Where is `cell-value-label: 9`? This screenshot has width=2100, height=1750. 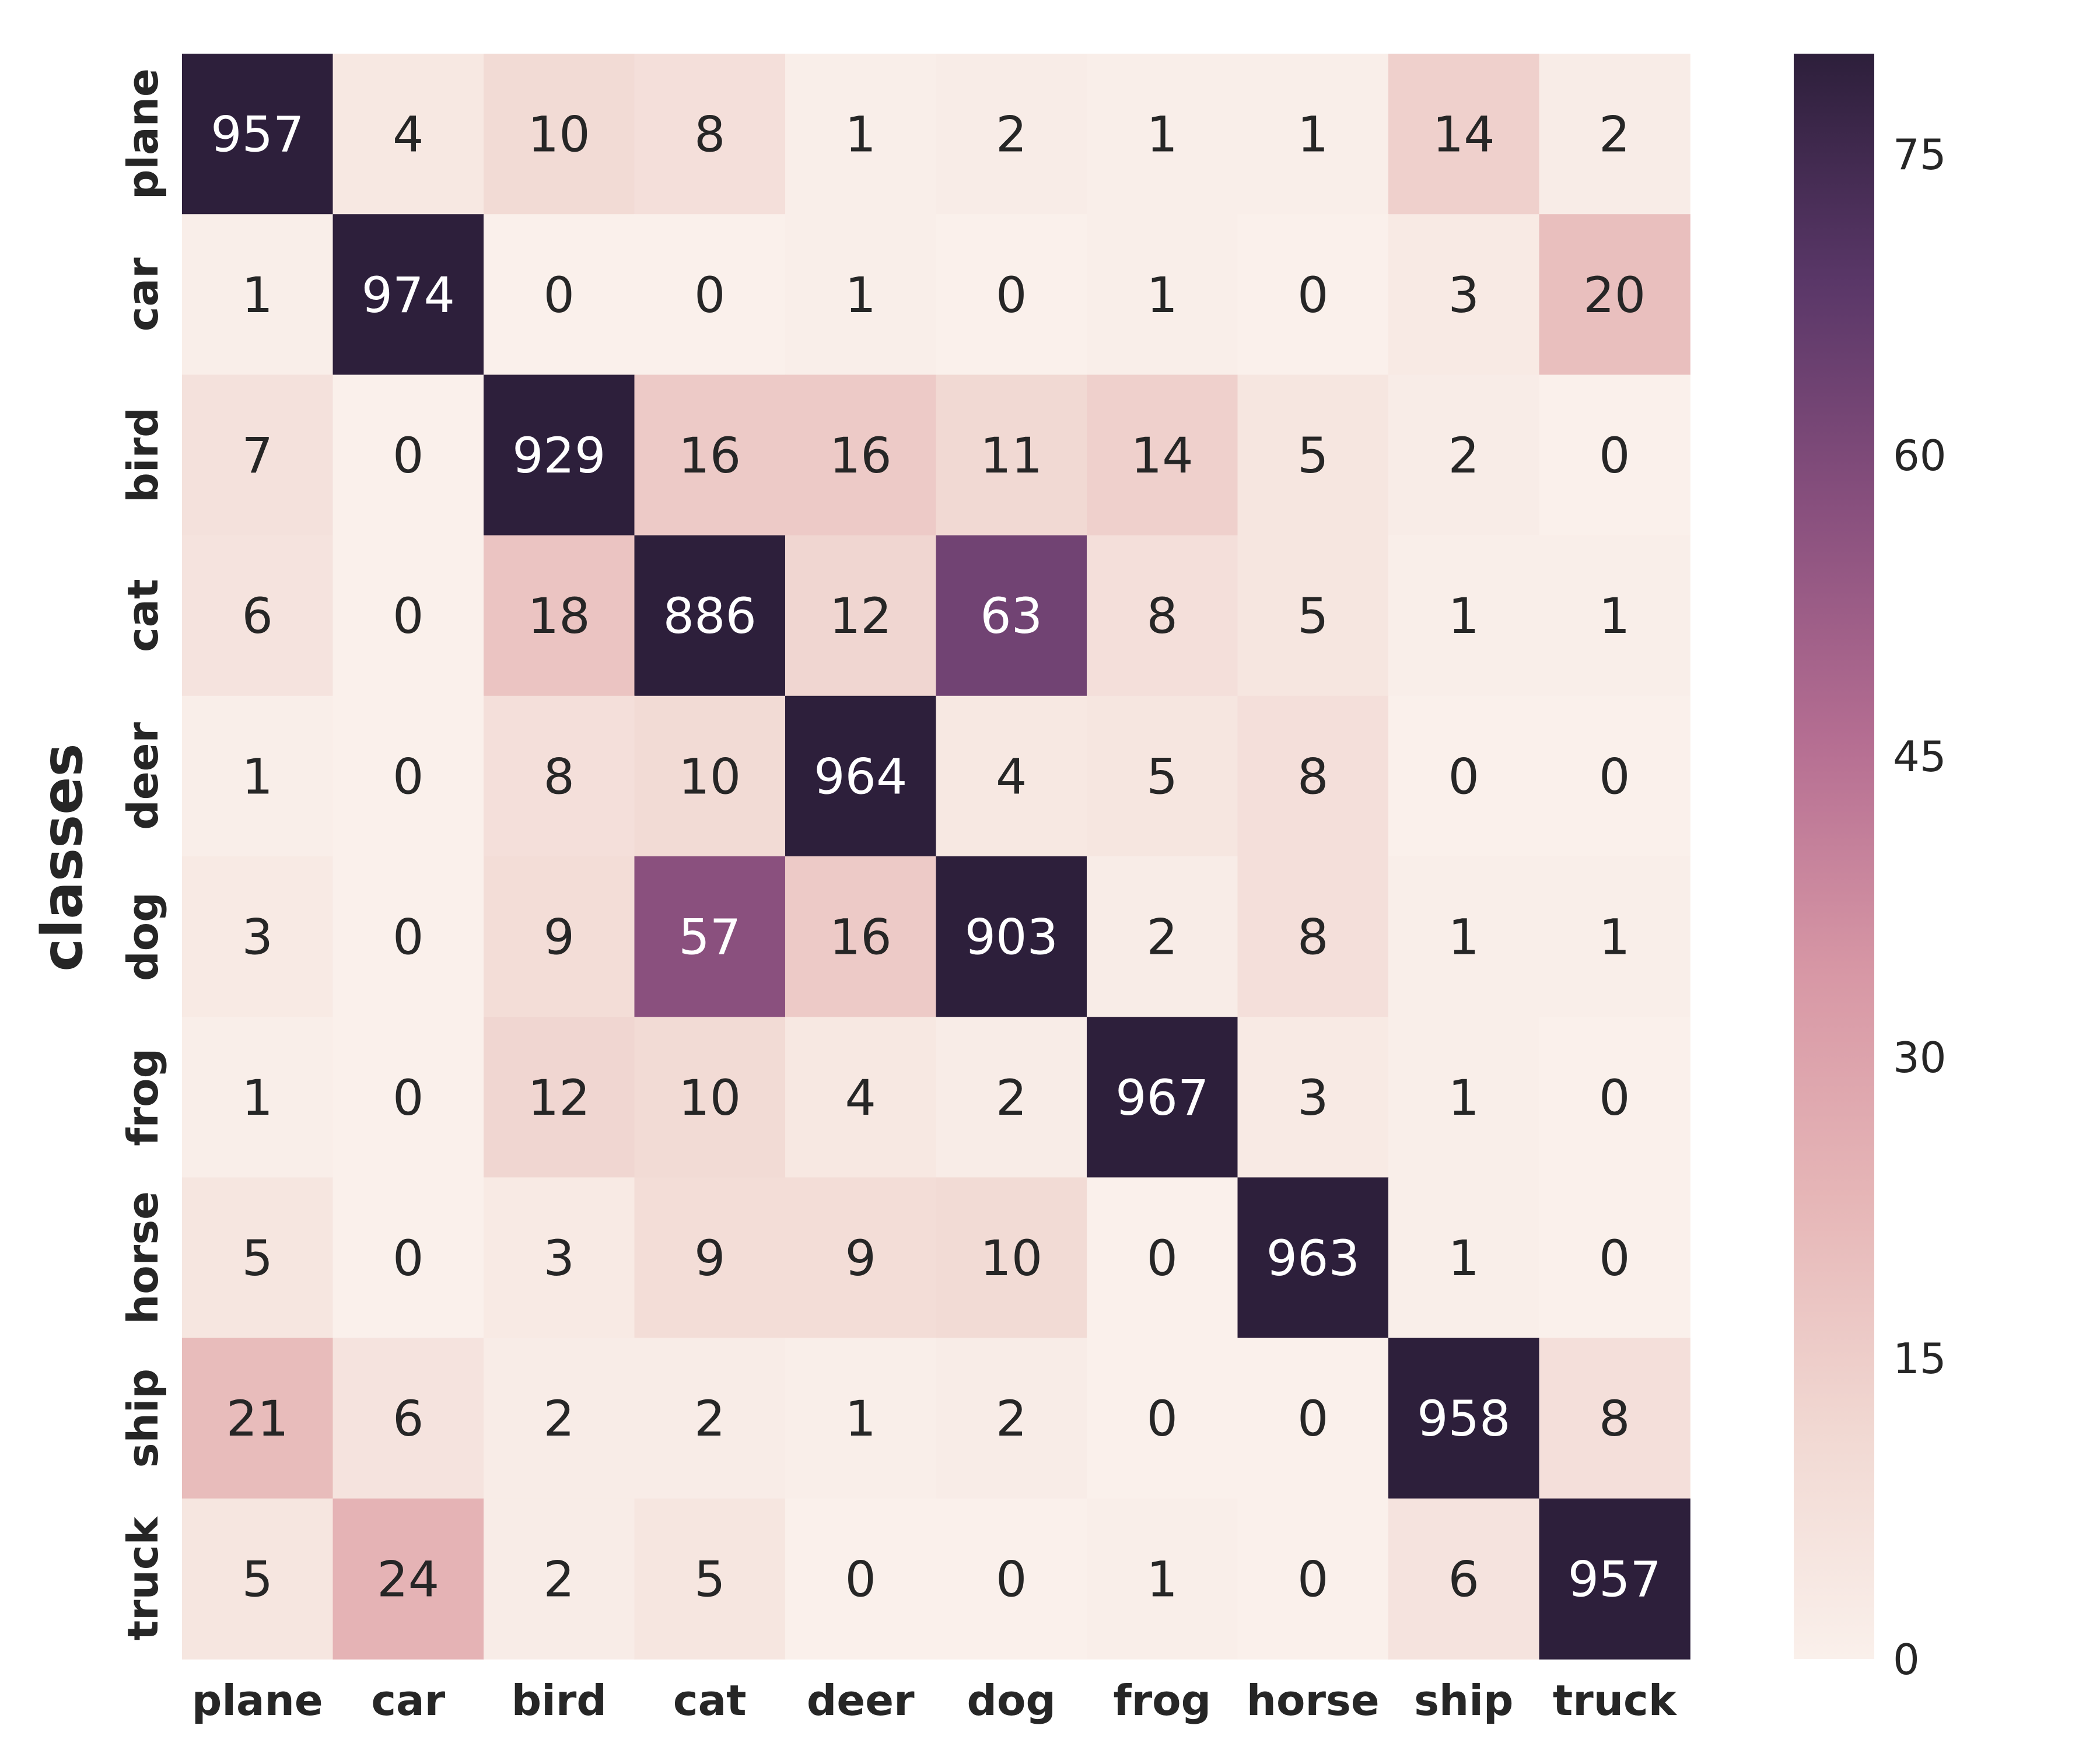
cell-value-label: 9 is located at coordinates (709, 1258).